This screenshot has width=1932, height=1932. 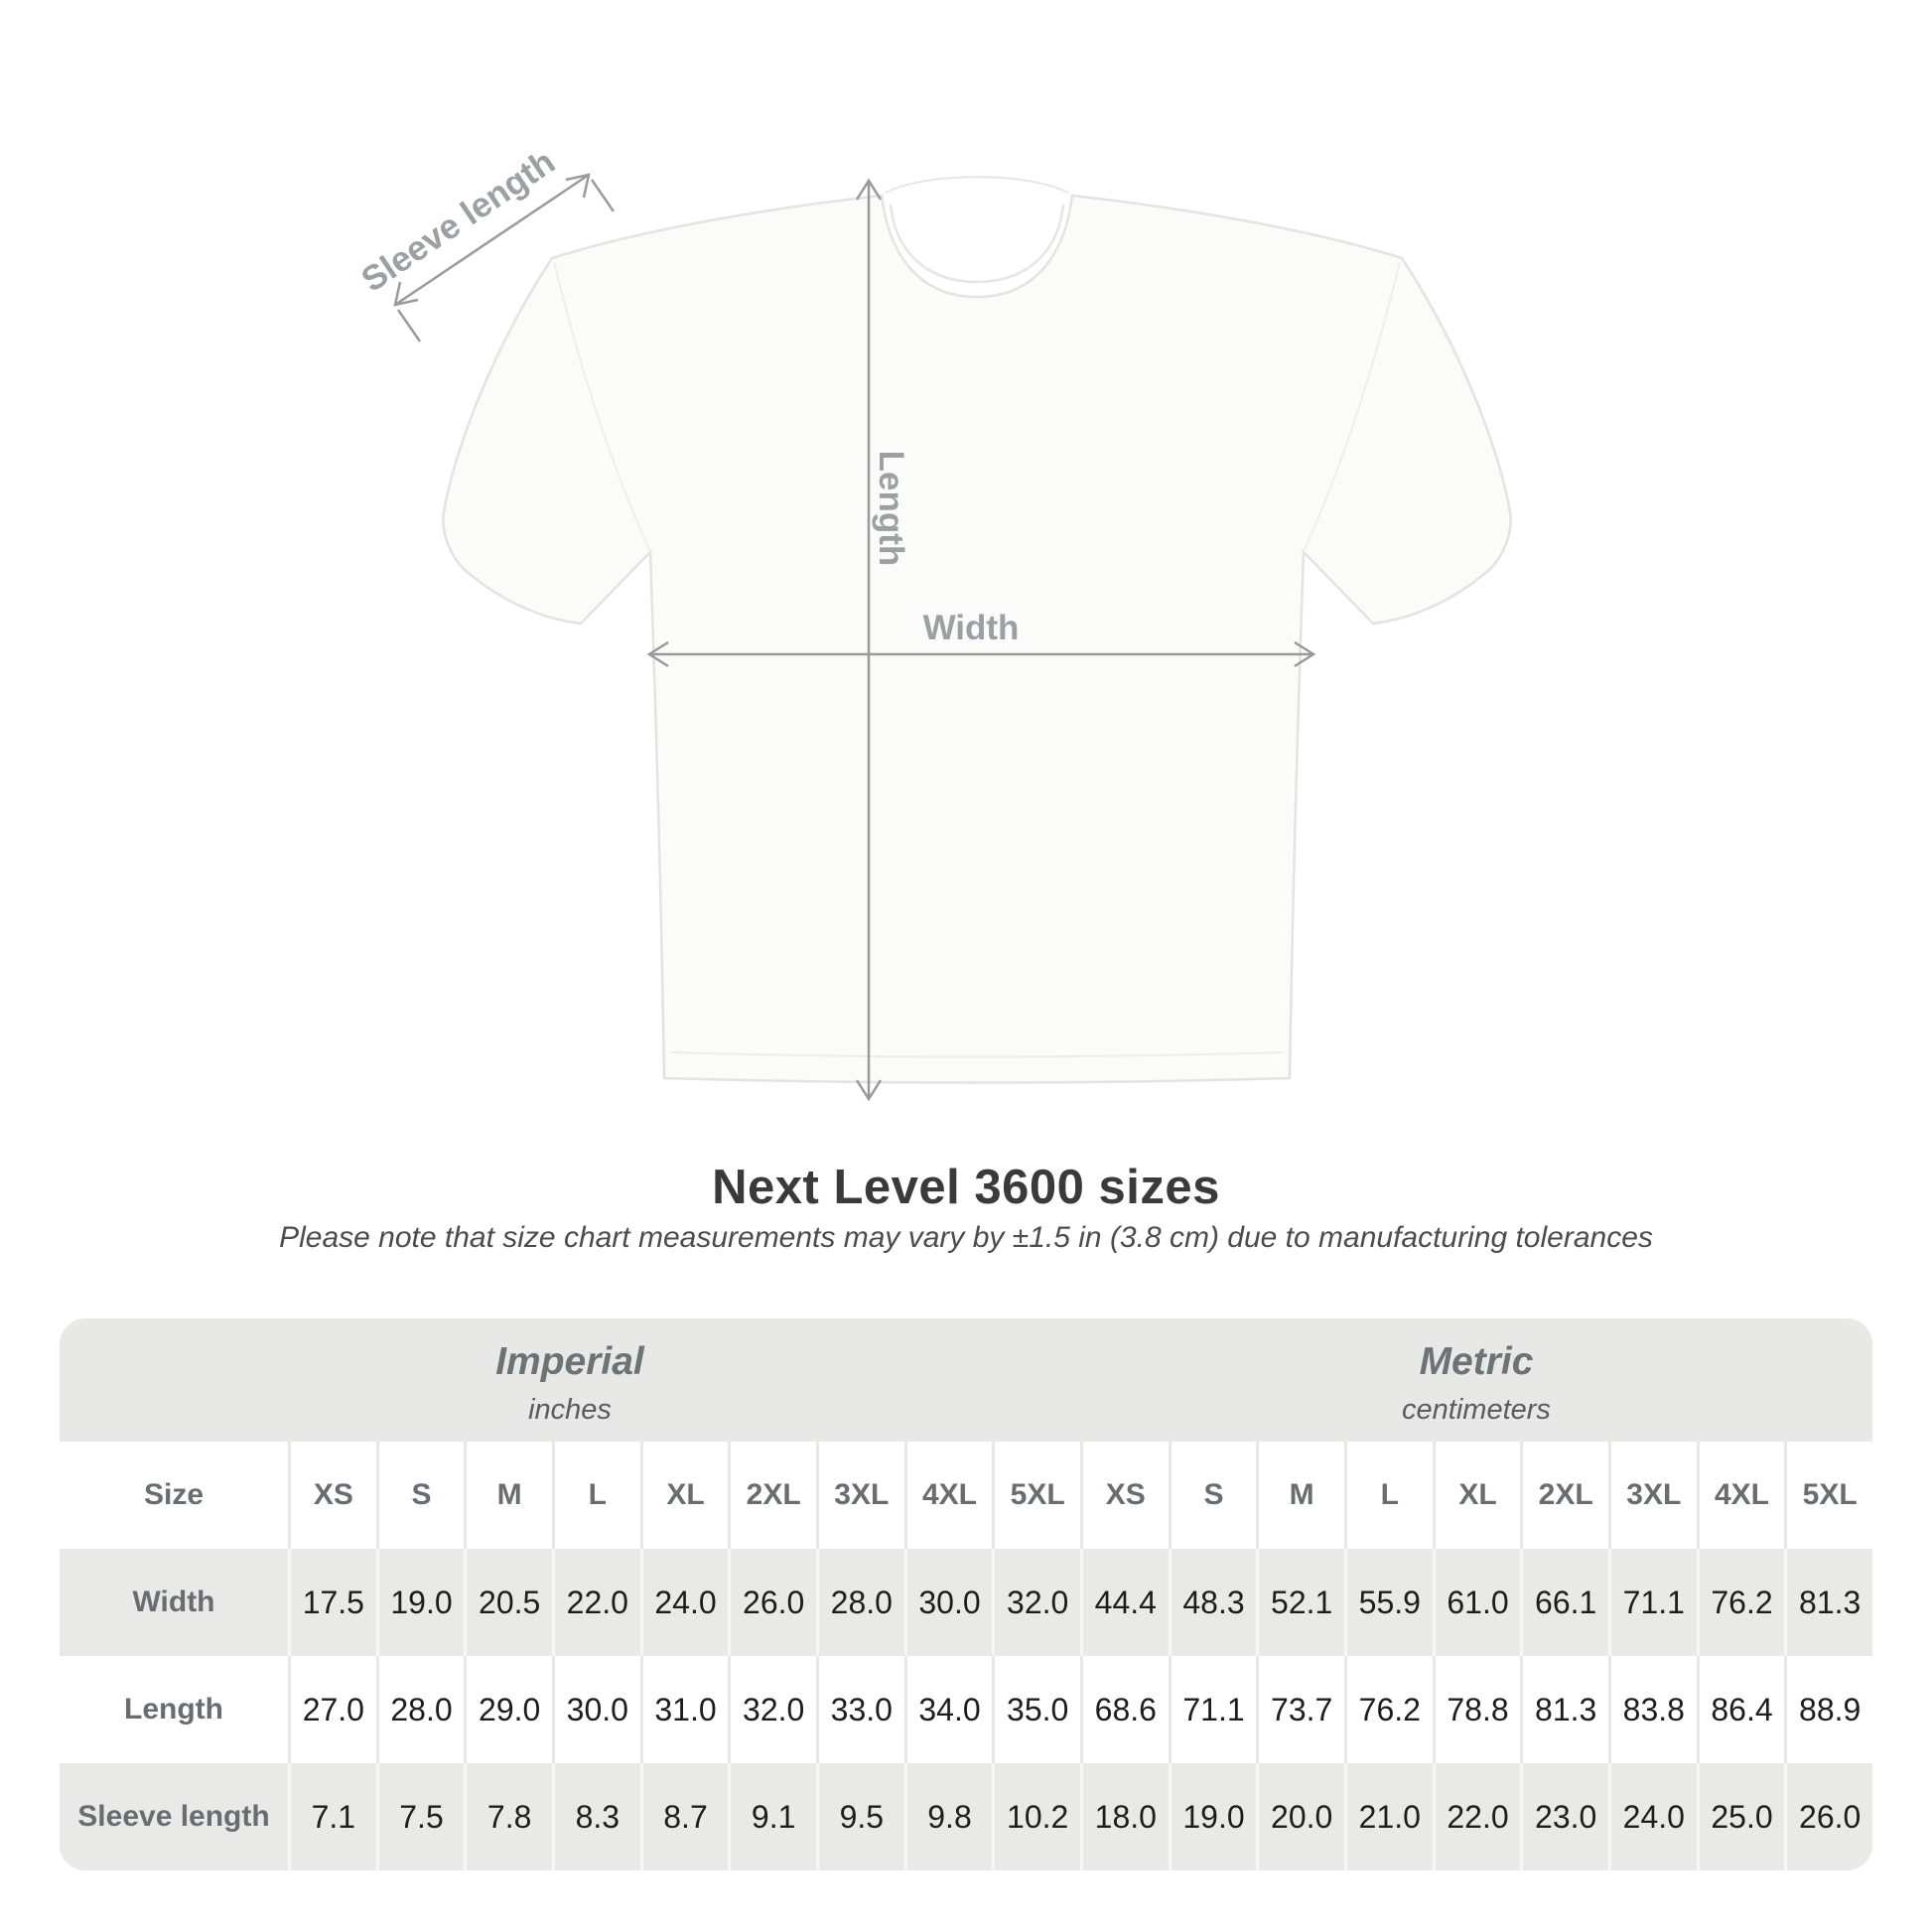 What do you see at coordinates (173, 1817) in the screenshot?
I see `row-label-sleeve-length: Sleeve length` at bounding box center [173, 1817].